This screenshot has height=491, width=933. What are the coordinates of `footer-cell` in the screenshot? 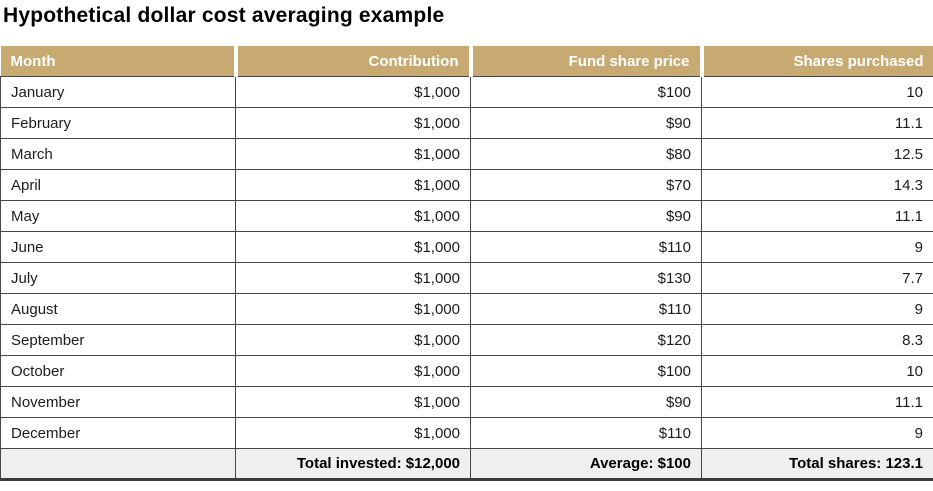 It's located at (118, 464).